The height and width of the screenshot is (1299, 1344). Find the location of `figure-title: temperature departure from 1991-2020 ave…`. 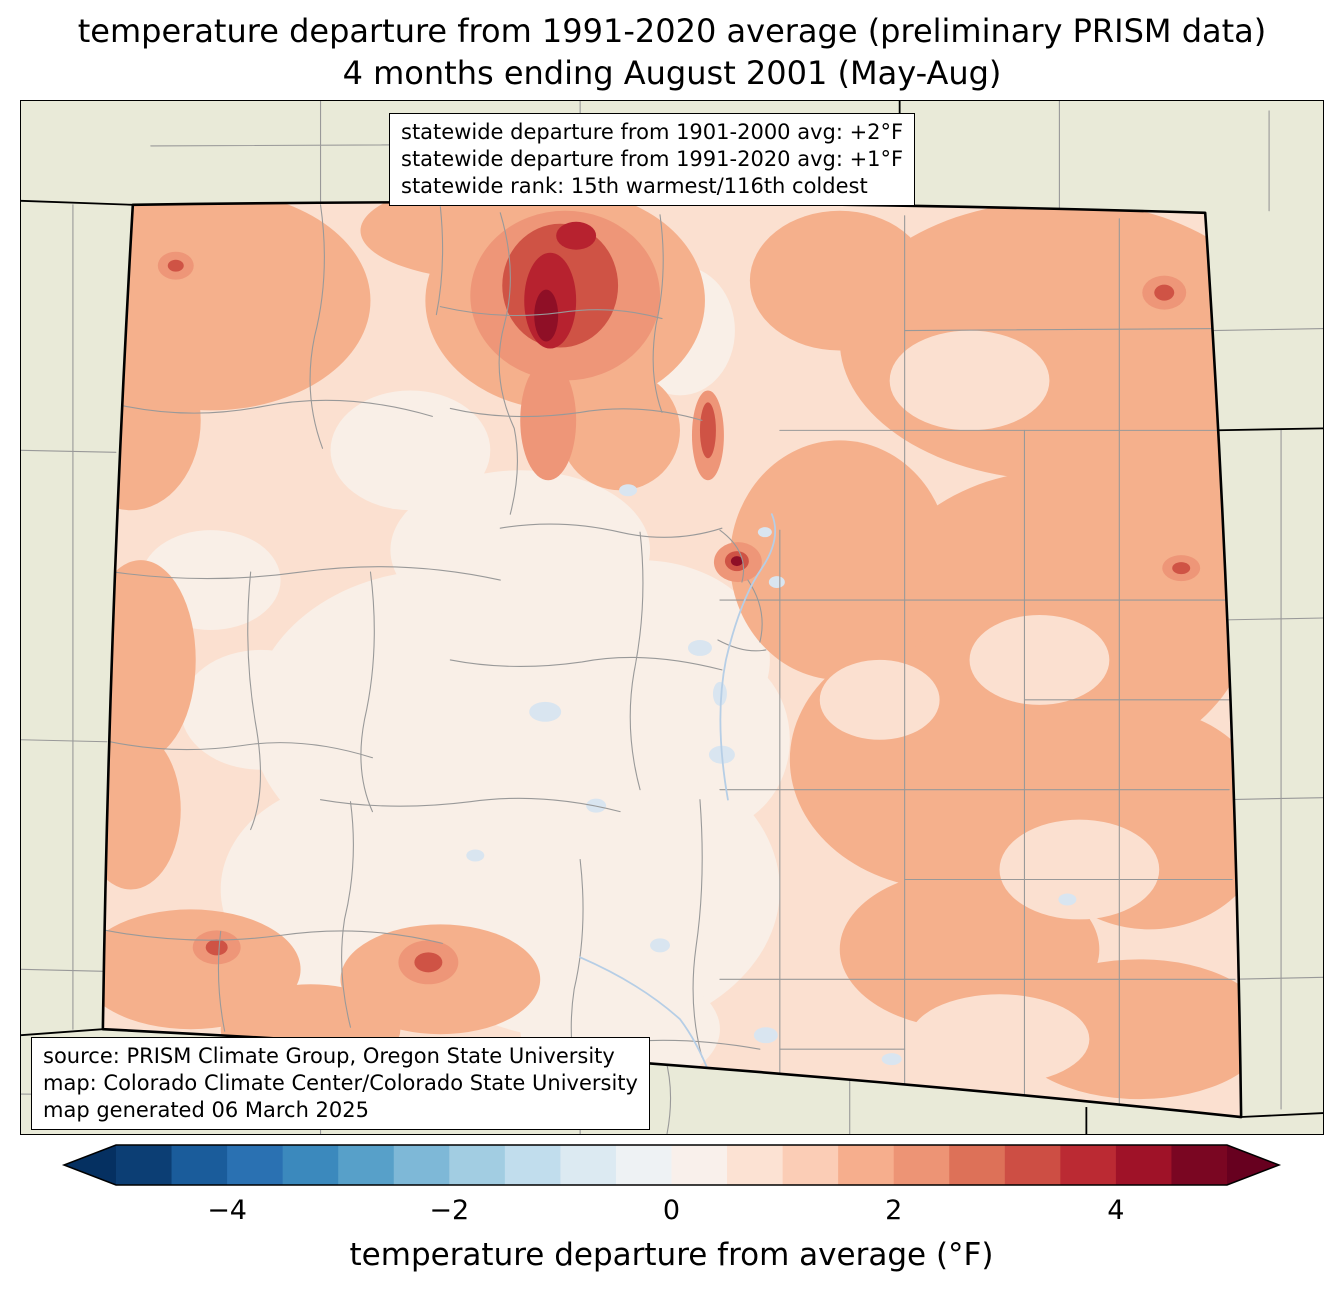

figure-title: temperature departure from 1991-2020 ave… is located at coordinates (672, 52).